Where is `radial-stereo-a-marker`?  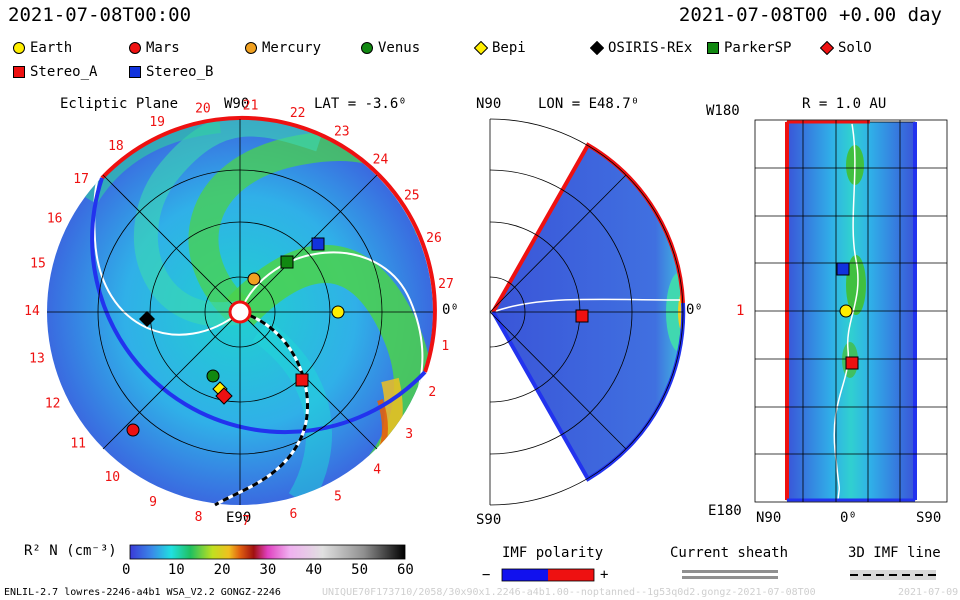 radial-stereo-a-marker is located at coordinates (852, 363).